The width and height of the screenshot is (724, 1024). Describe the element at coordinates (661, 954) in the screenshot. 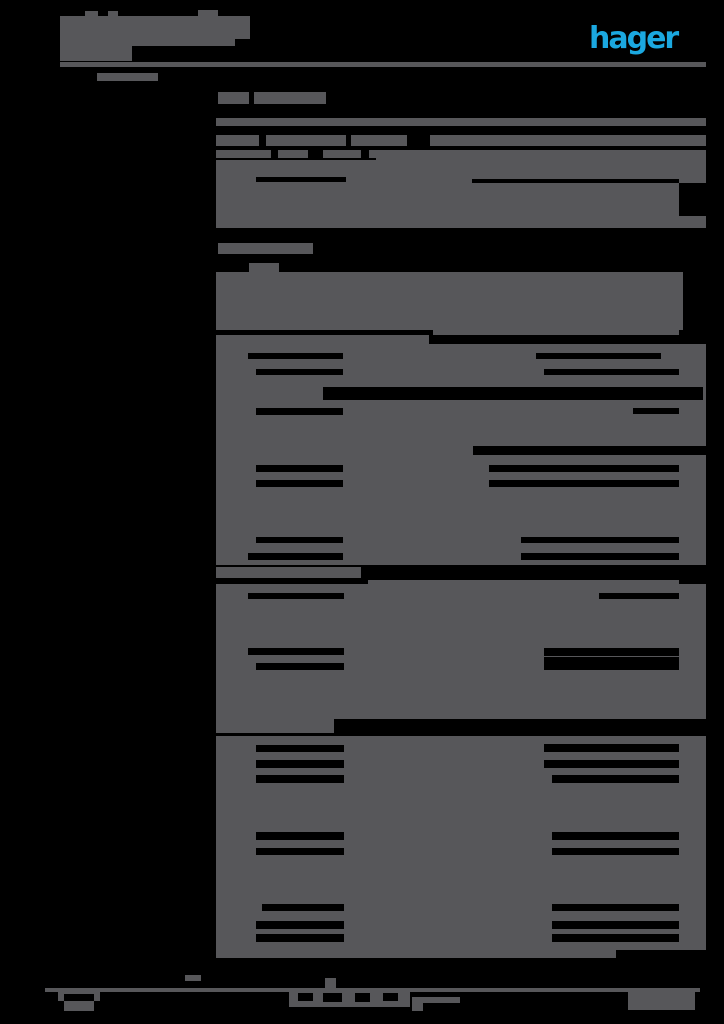

I see `table-bottom-notch` at that location.